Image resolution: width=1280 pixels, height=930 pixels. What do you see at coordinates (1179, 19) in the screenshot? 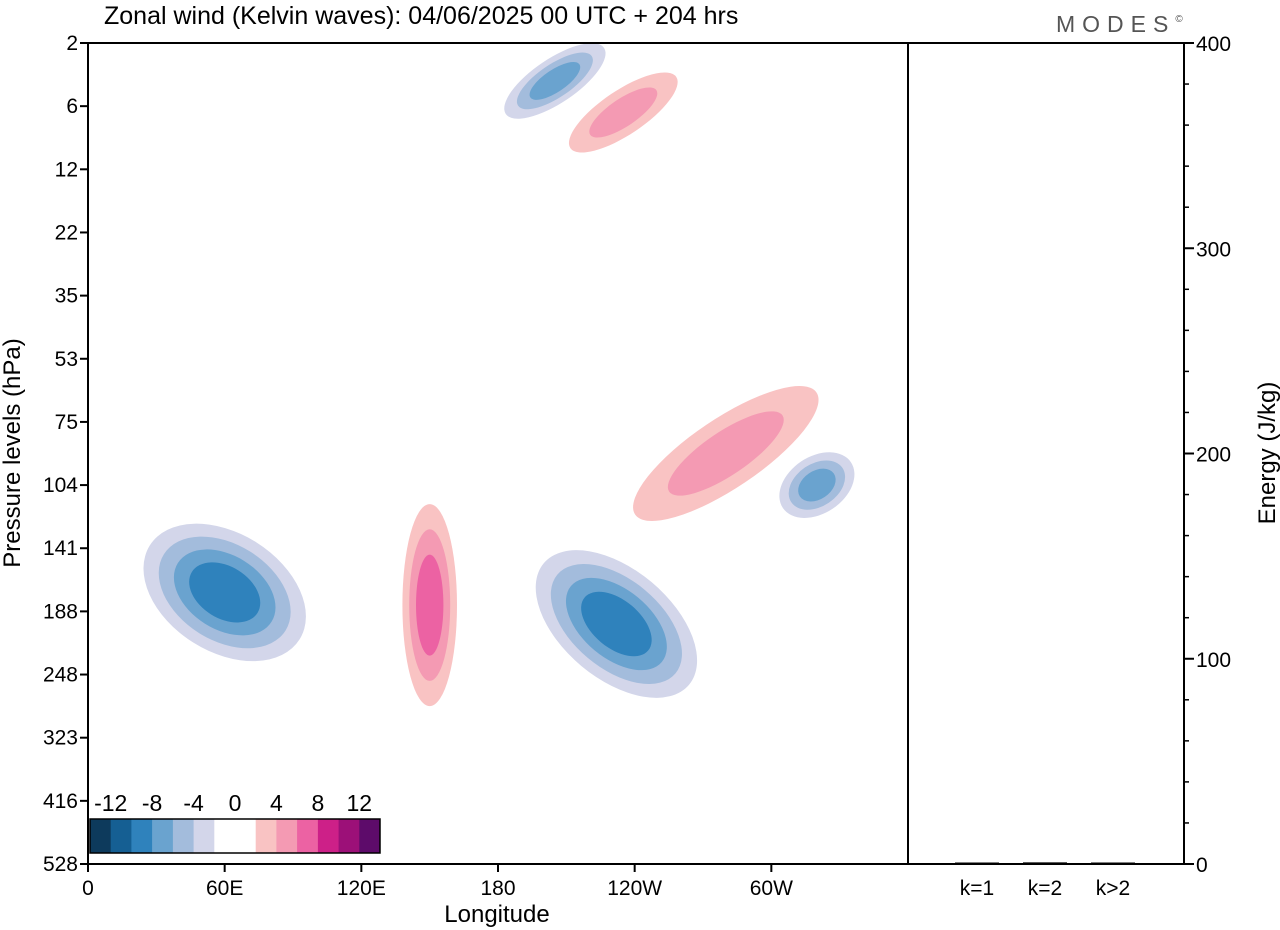
I see `brand-mark: ©` at bounding box center [1179, 19].